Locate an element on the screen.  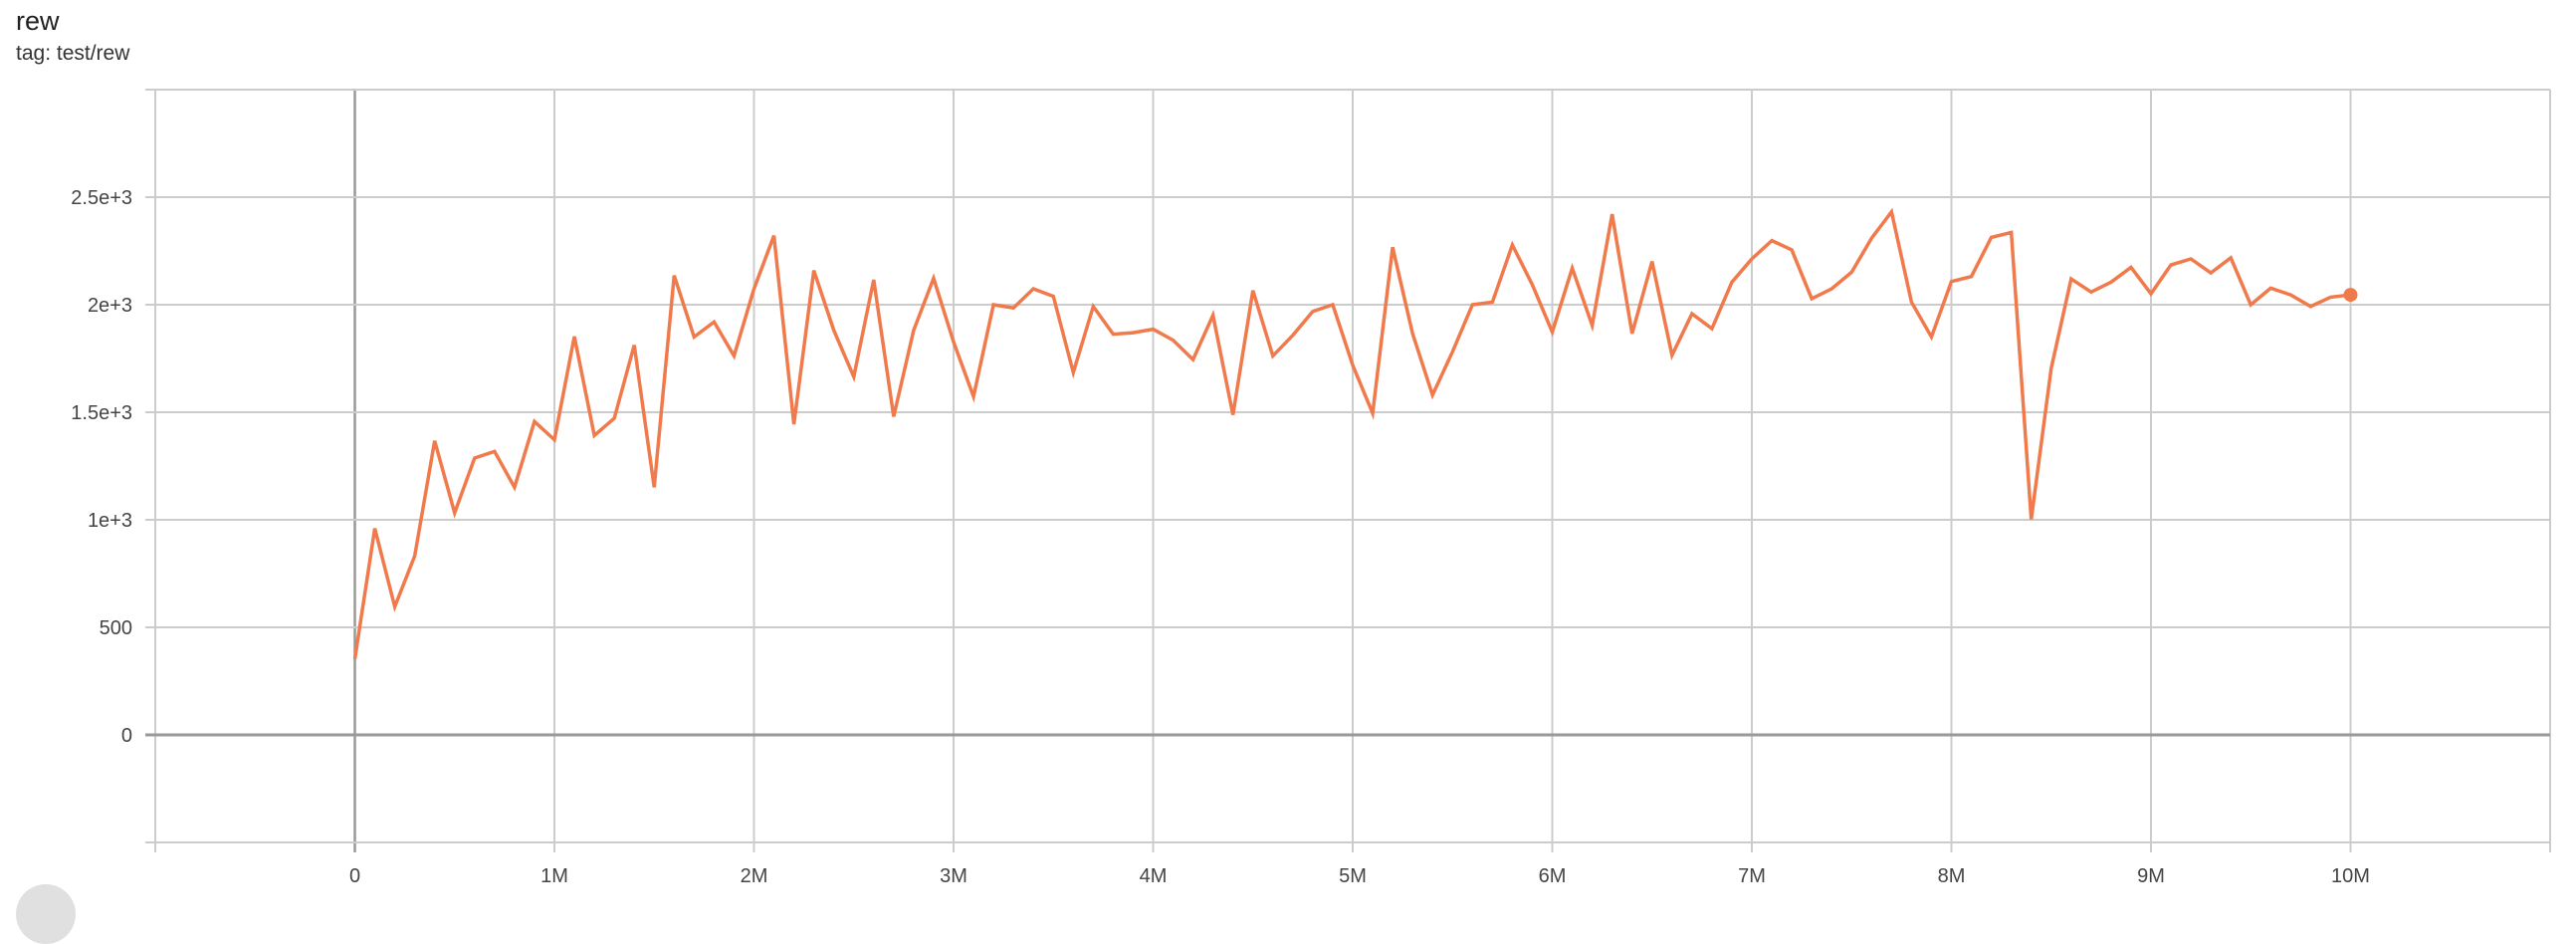
expand-button is located at coordinates (46, 914).